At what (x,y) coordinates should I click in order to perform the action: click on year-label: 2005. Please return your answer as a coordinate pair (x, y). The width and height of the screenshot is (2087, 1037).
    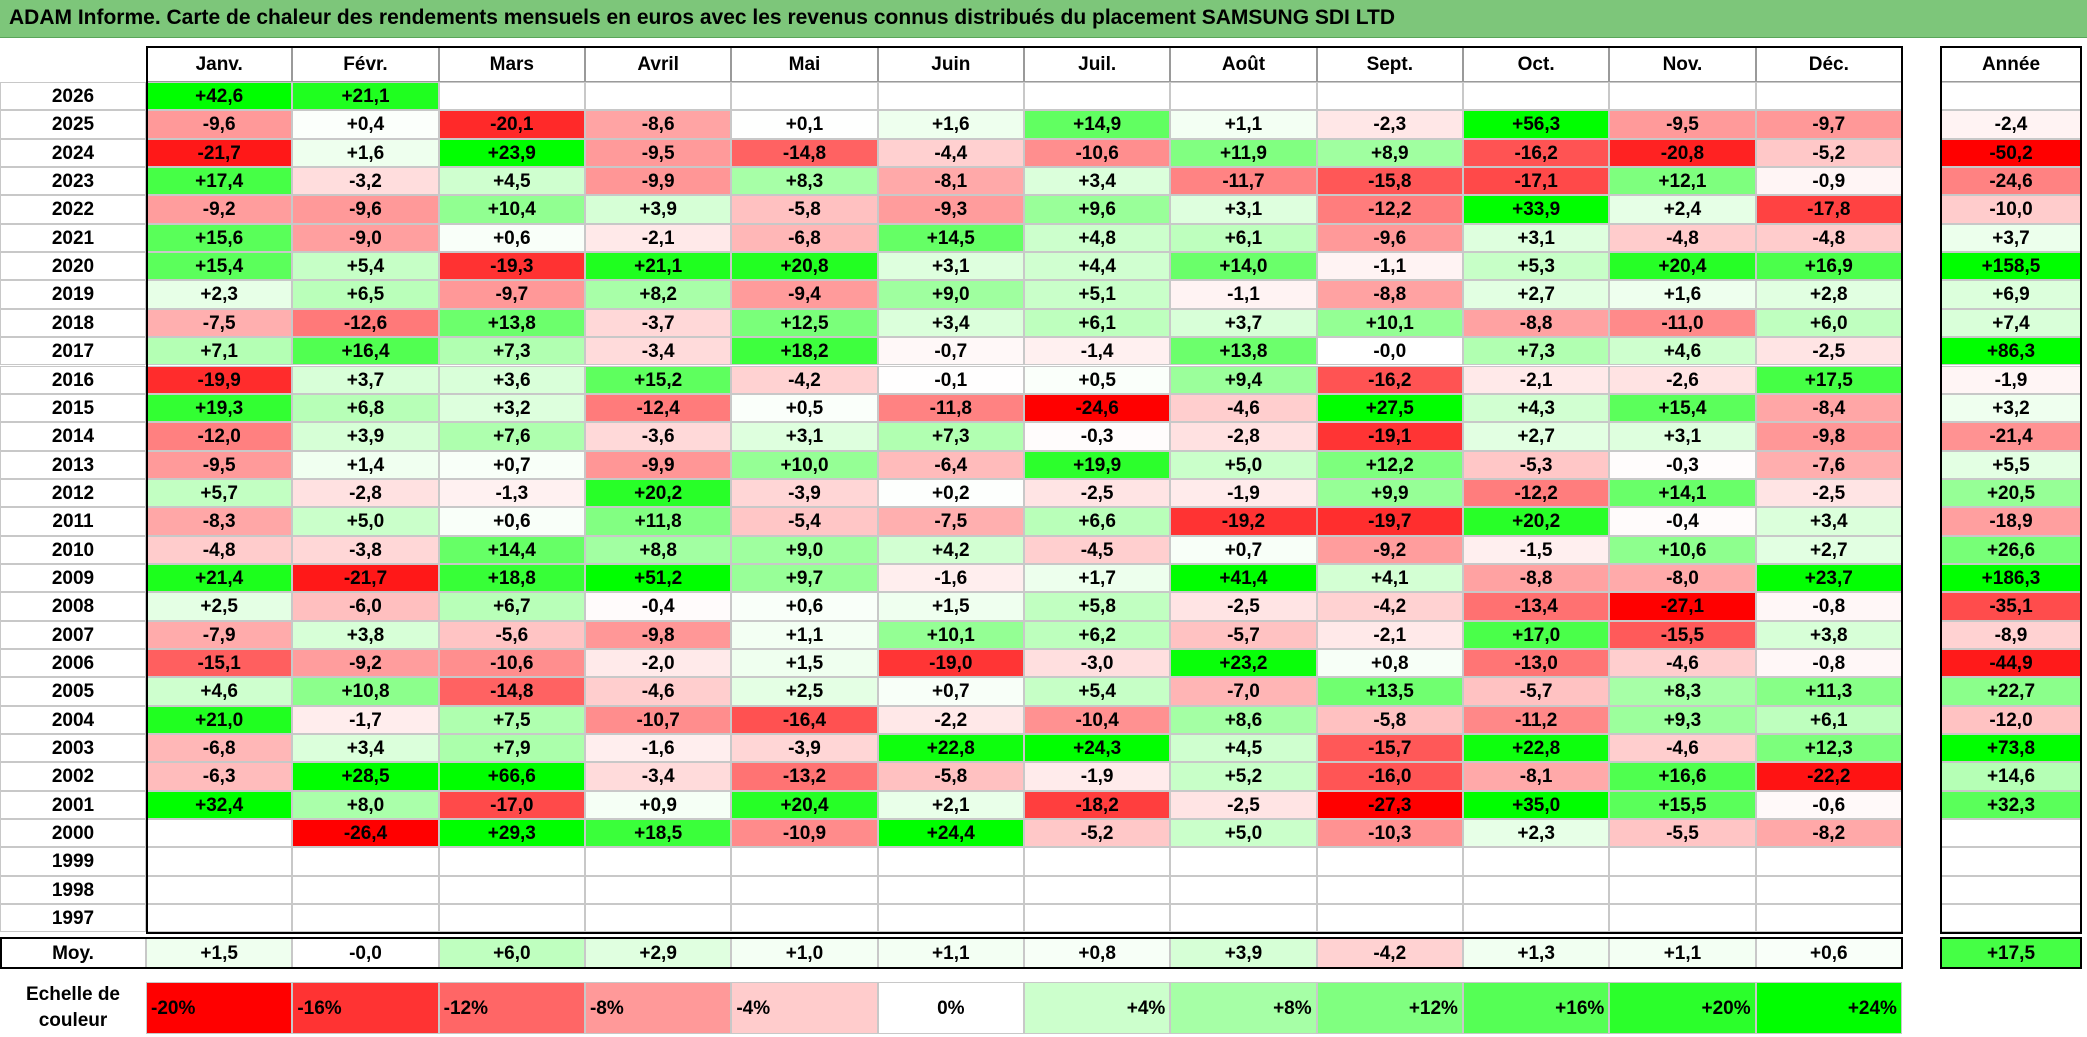
    Looking at the image, I should click on (73, 691).